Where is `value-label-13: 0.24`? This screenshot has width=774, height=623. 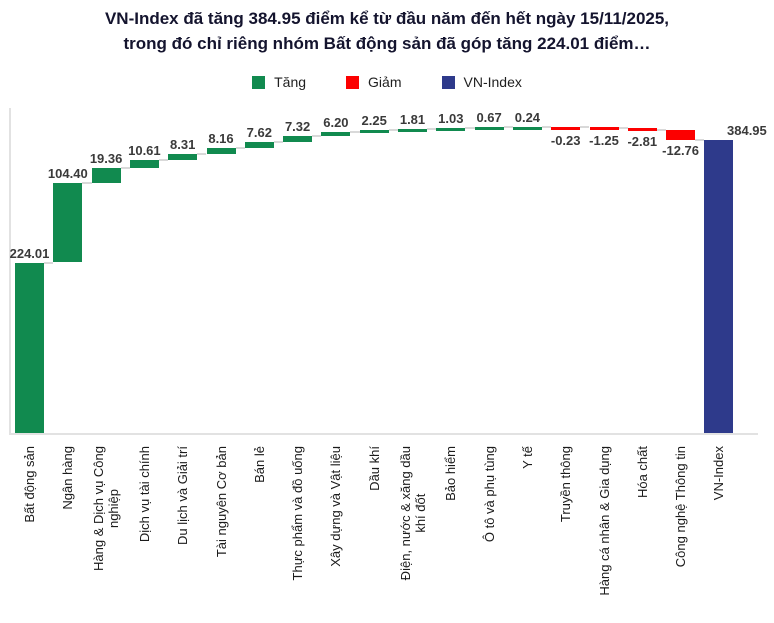 value-label-13: 0.24 is located at coordinates (527, 118).